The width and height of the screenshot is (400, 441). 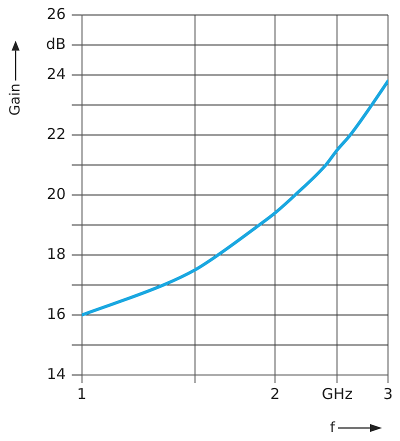 What do you see at coordinates (337, 393) in the screenshot?
I see `x-tick-label: GHz` at bounding box center [337, 393].